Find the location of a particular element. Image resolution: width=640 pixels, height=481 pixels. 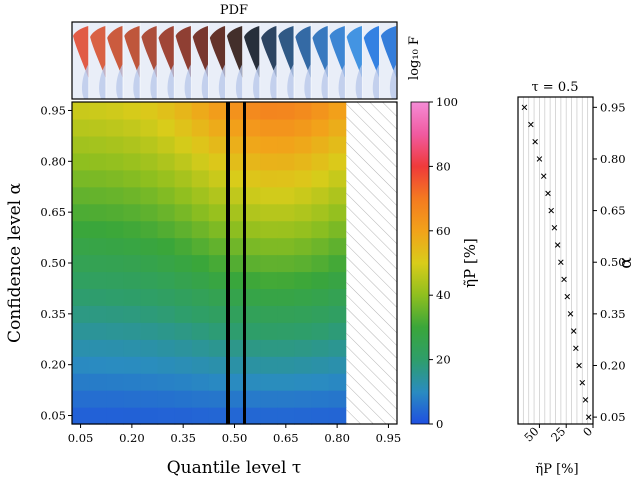

scatter-x-label: η̃P [%] is located at coordinates (556, 469).